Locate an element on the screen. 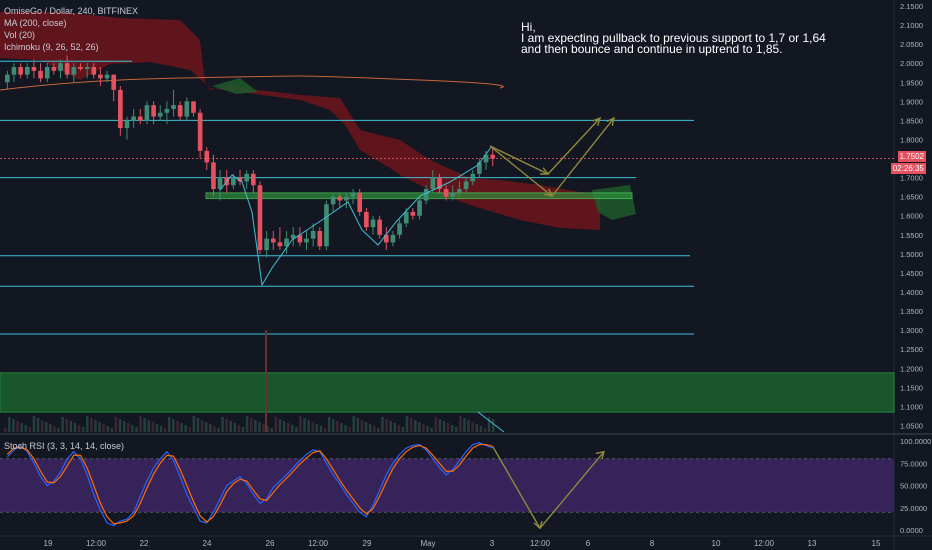  price-tick-label: 1.3000 is located at coordinates (911, 330).